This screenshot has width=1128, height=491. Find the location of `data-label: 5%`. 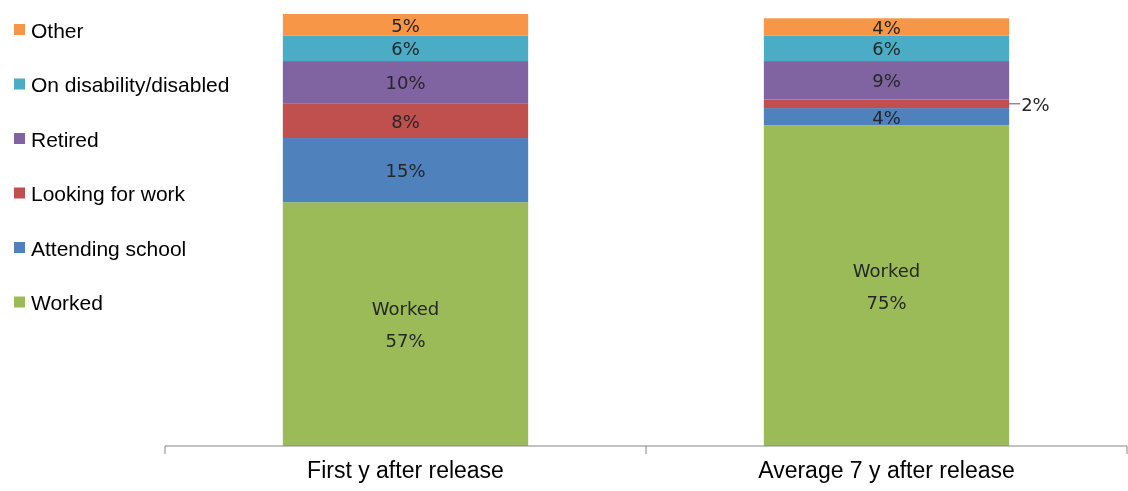

data-label: 5% is located at coordinates (405, 25).